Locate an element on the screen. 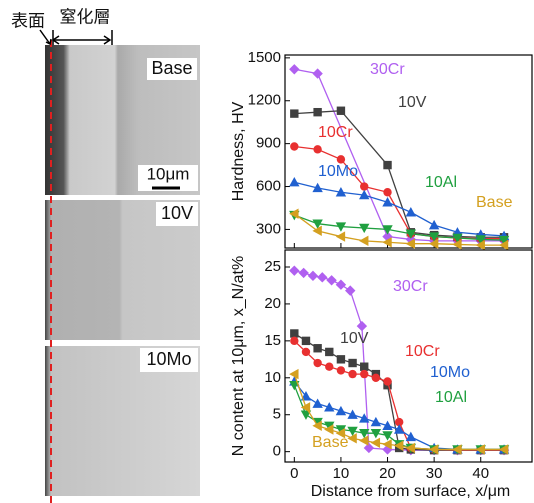 The image size is (534, 503). y-tick-label: 5 is located at coordinates (277, 414).